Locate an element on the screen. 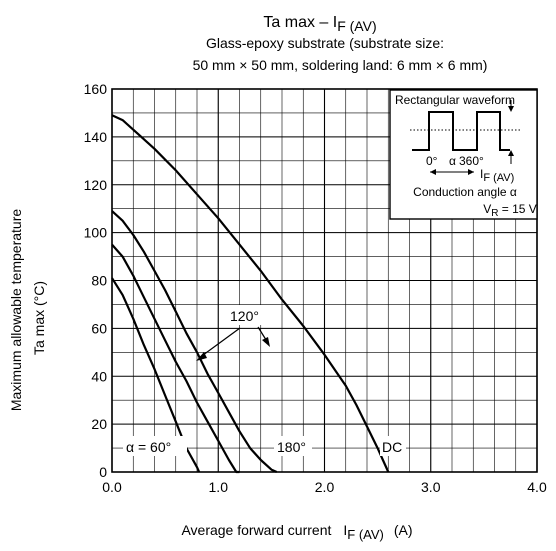  y-tick-label: 100 is located at coordinates (96, 233).